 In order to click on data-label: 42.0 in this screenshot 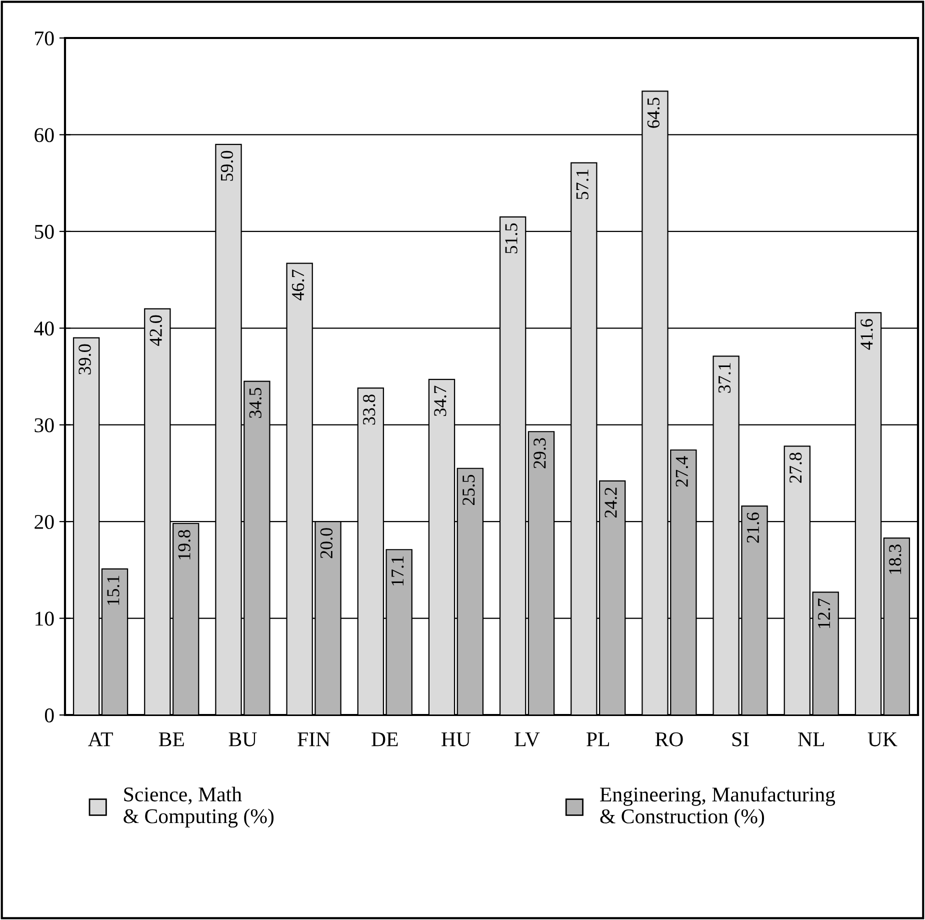, I will do `click(156, 330)`.